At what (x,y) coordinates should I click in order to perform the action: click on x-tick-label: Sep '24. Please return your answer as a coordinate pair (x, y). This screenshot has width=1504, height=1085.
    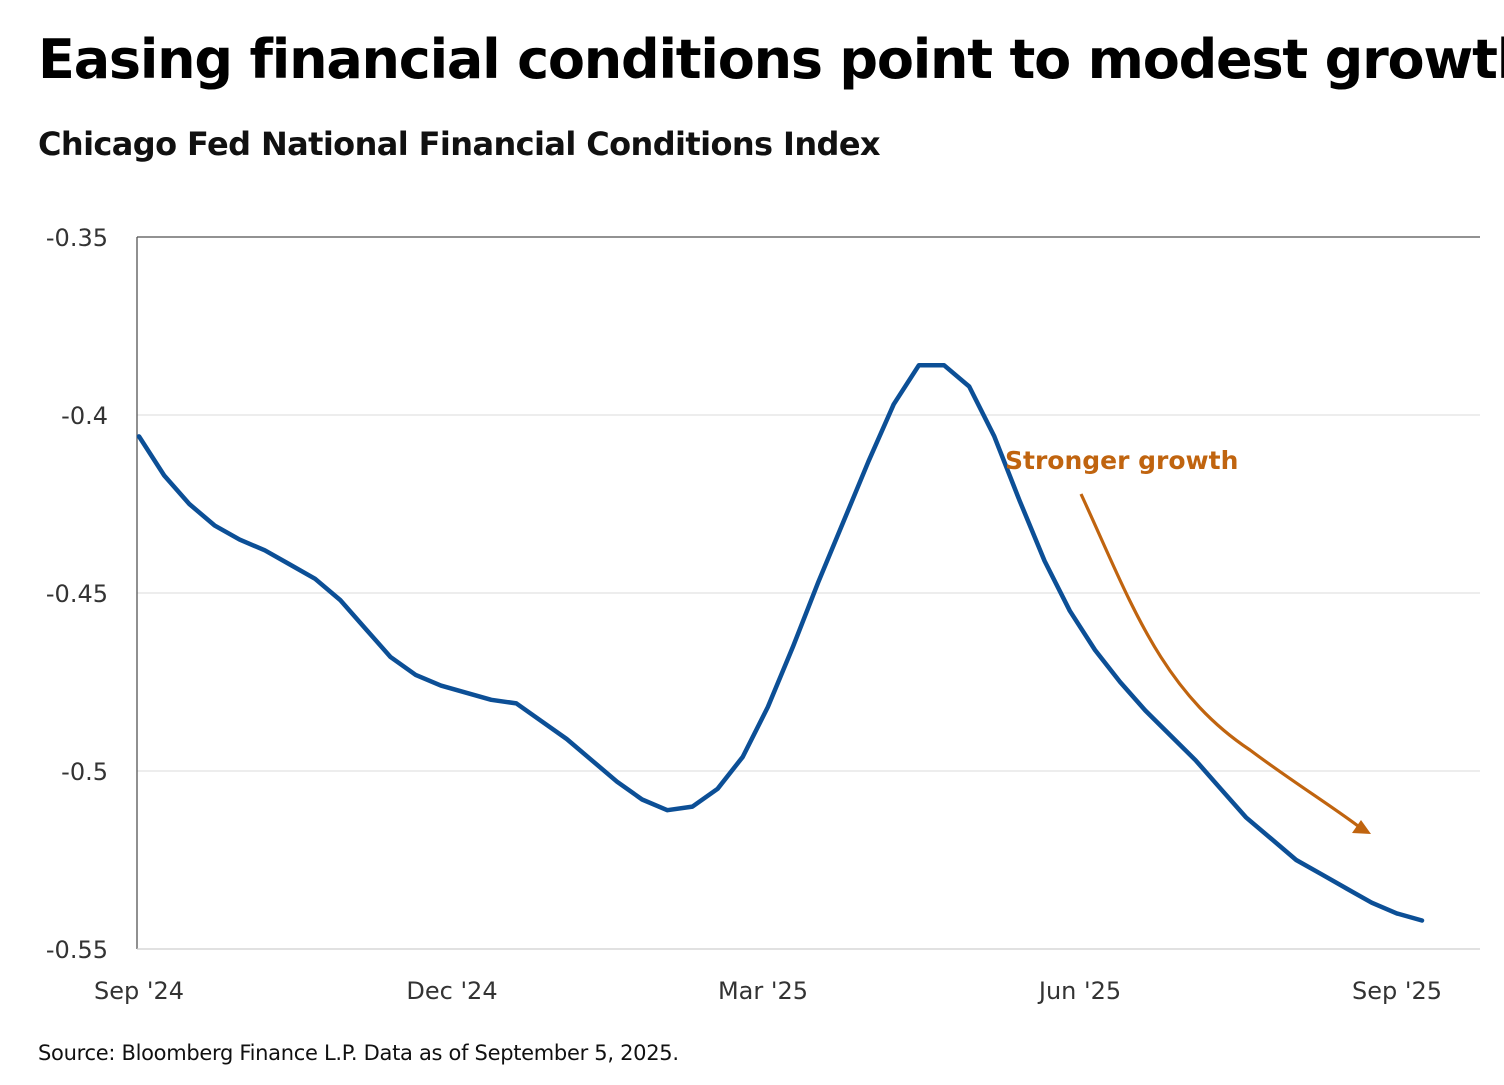
    Looking at the image, I should click on (139, 991).